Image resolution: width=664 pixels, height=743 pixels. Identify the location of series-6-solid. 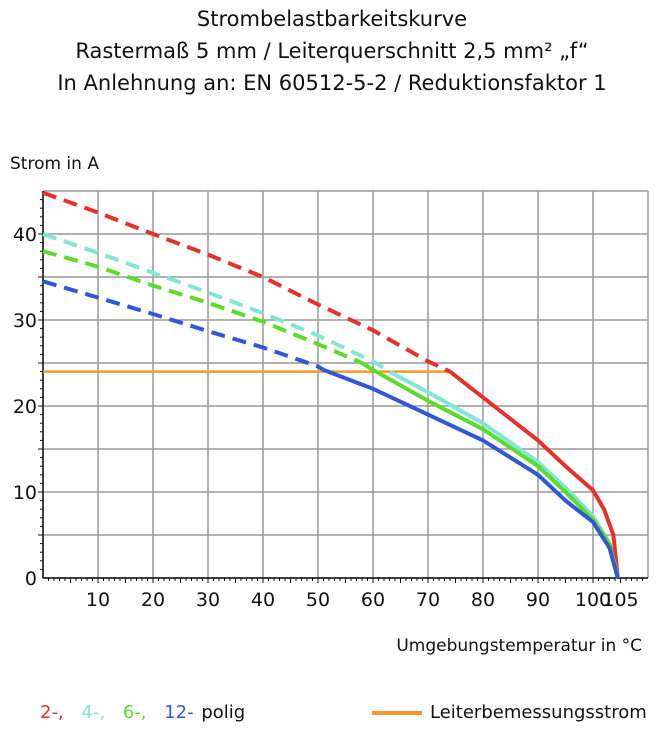
(490, 470).